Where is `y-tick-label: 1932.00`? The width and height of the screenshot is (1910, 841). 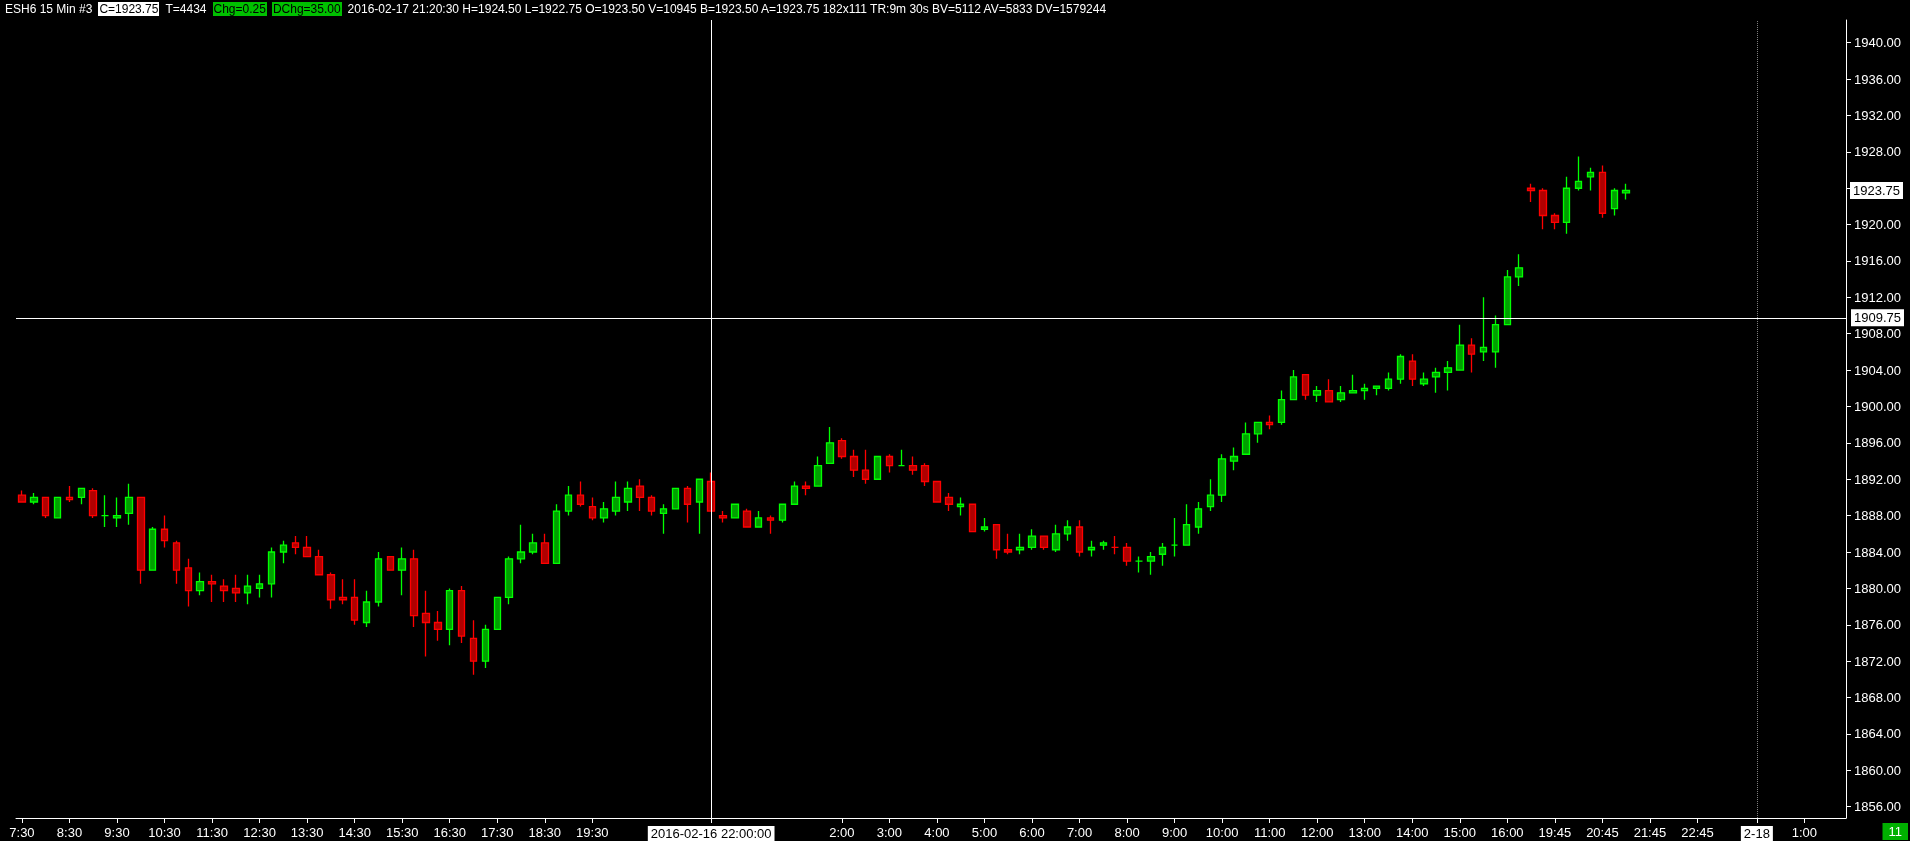 y-tick-label: 1932.00 is located at coordinates (1877, 115).